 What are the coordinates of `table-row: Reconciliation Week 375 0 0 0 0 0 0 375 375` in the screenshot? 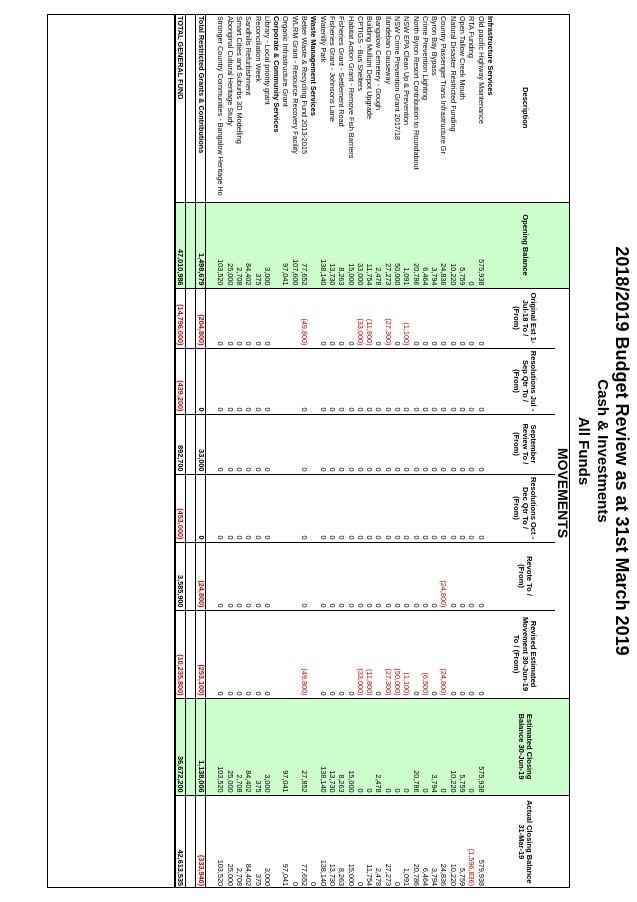 It's located at (257, 451).